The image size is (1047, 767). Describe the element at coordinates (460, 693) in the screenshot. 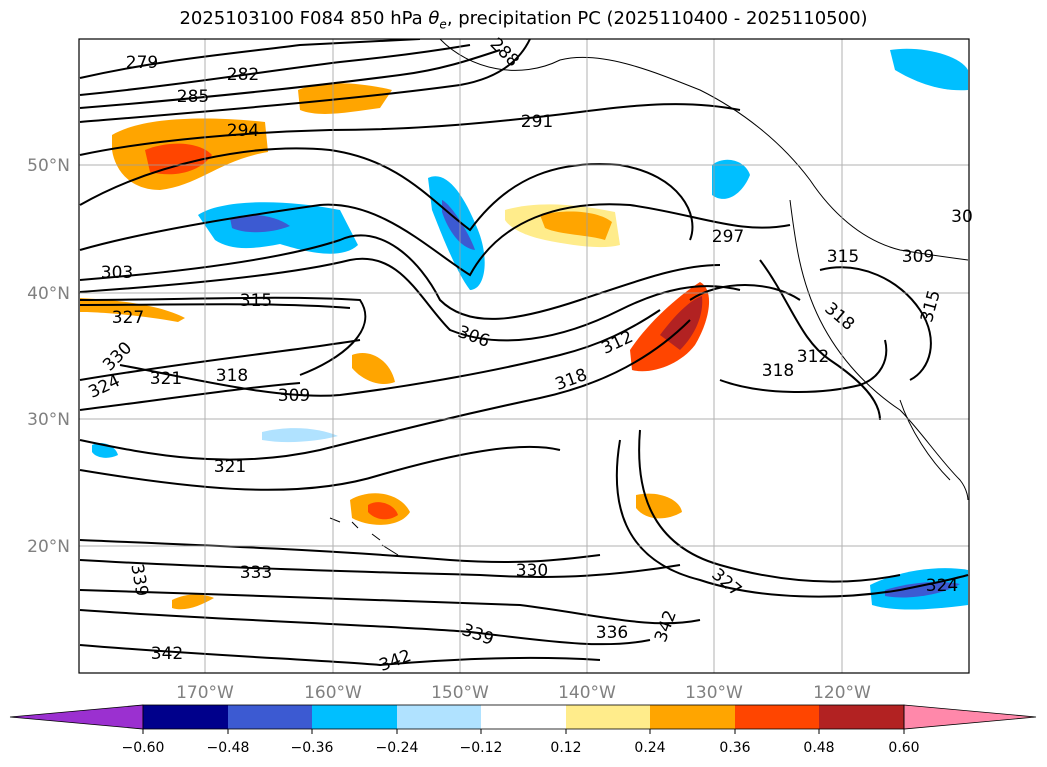

I see `lon-label: 150°W` at that location.